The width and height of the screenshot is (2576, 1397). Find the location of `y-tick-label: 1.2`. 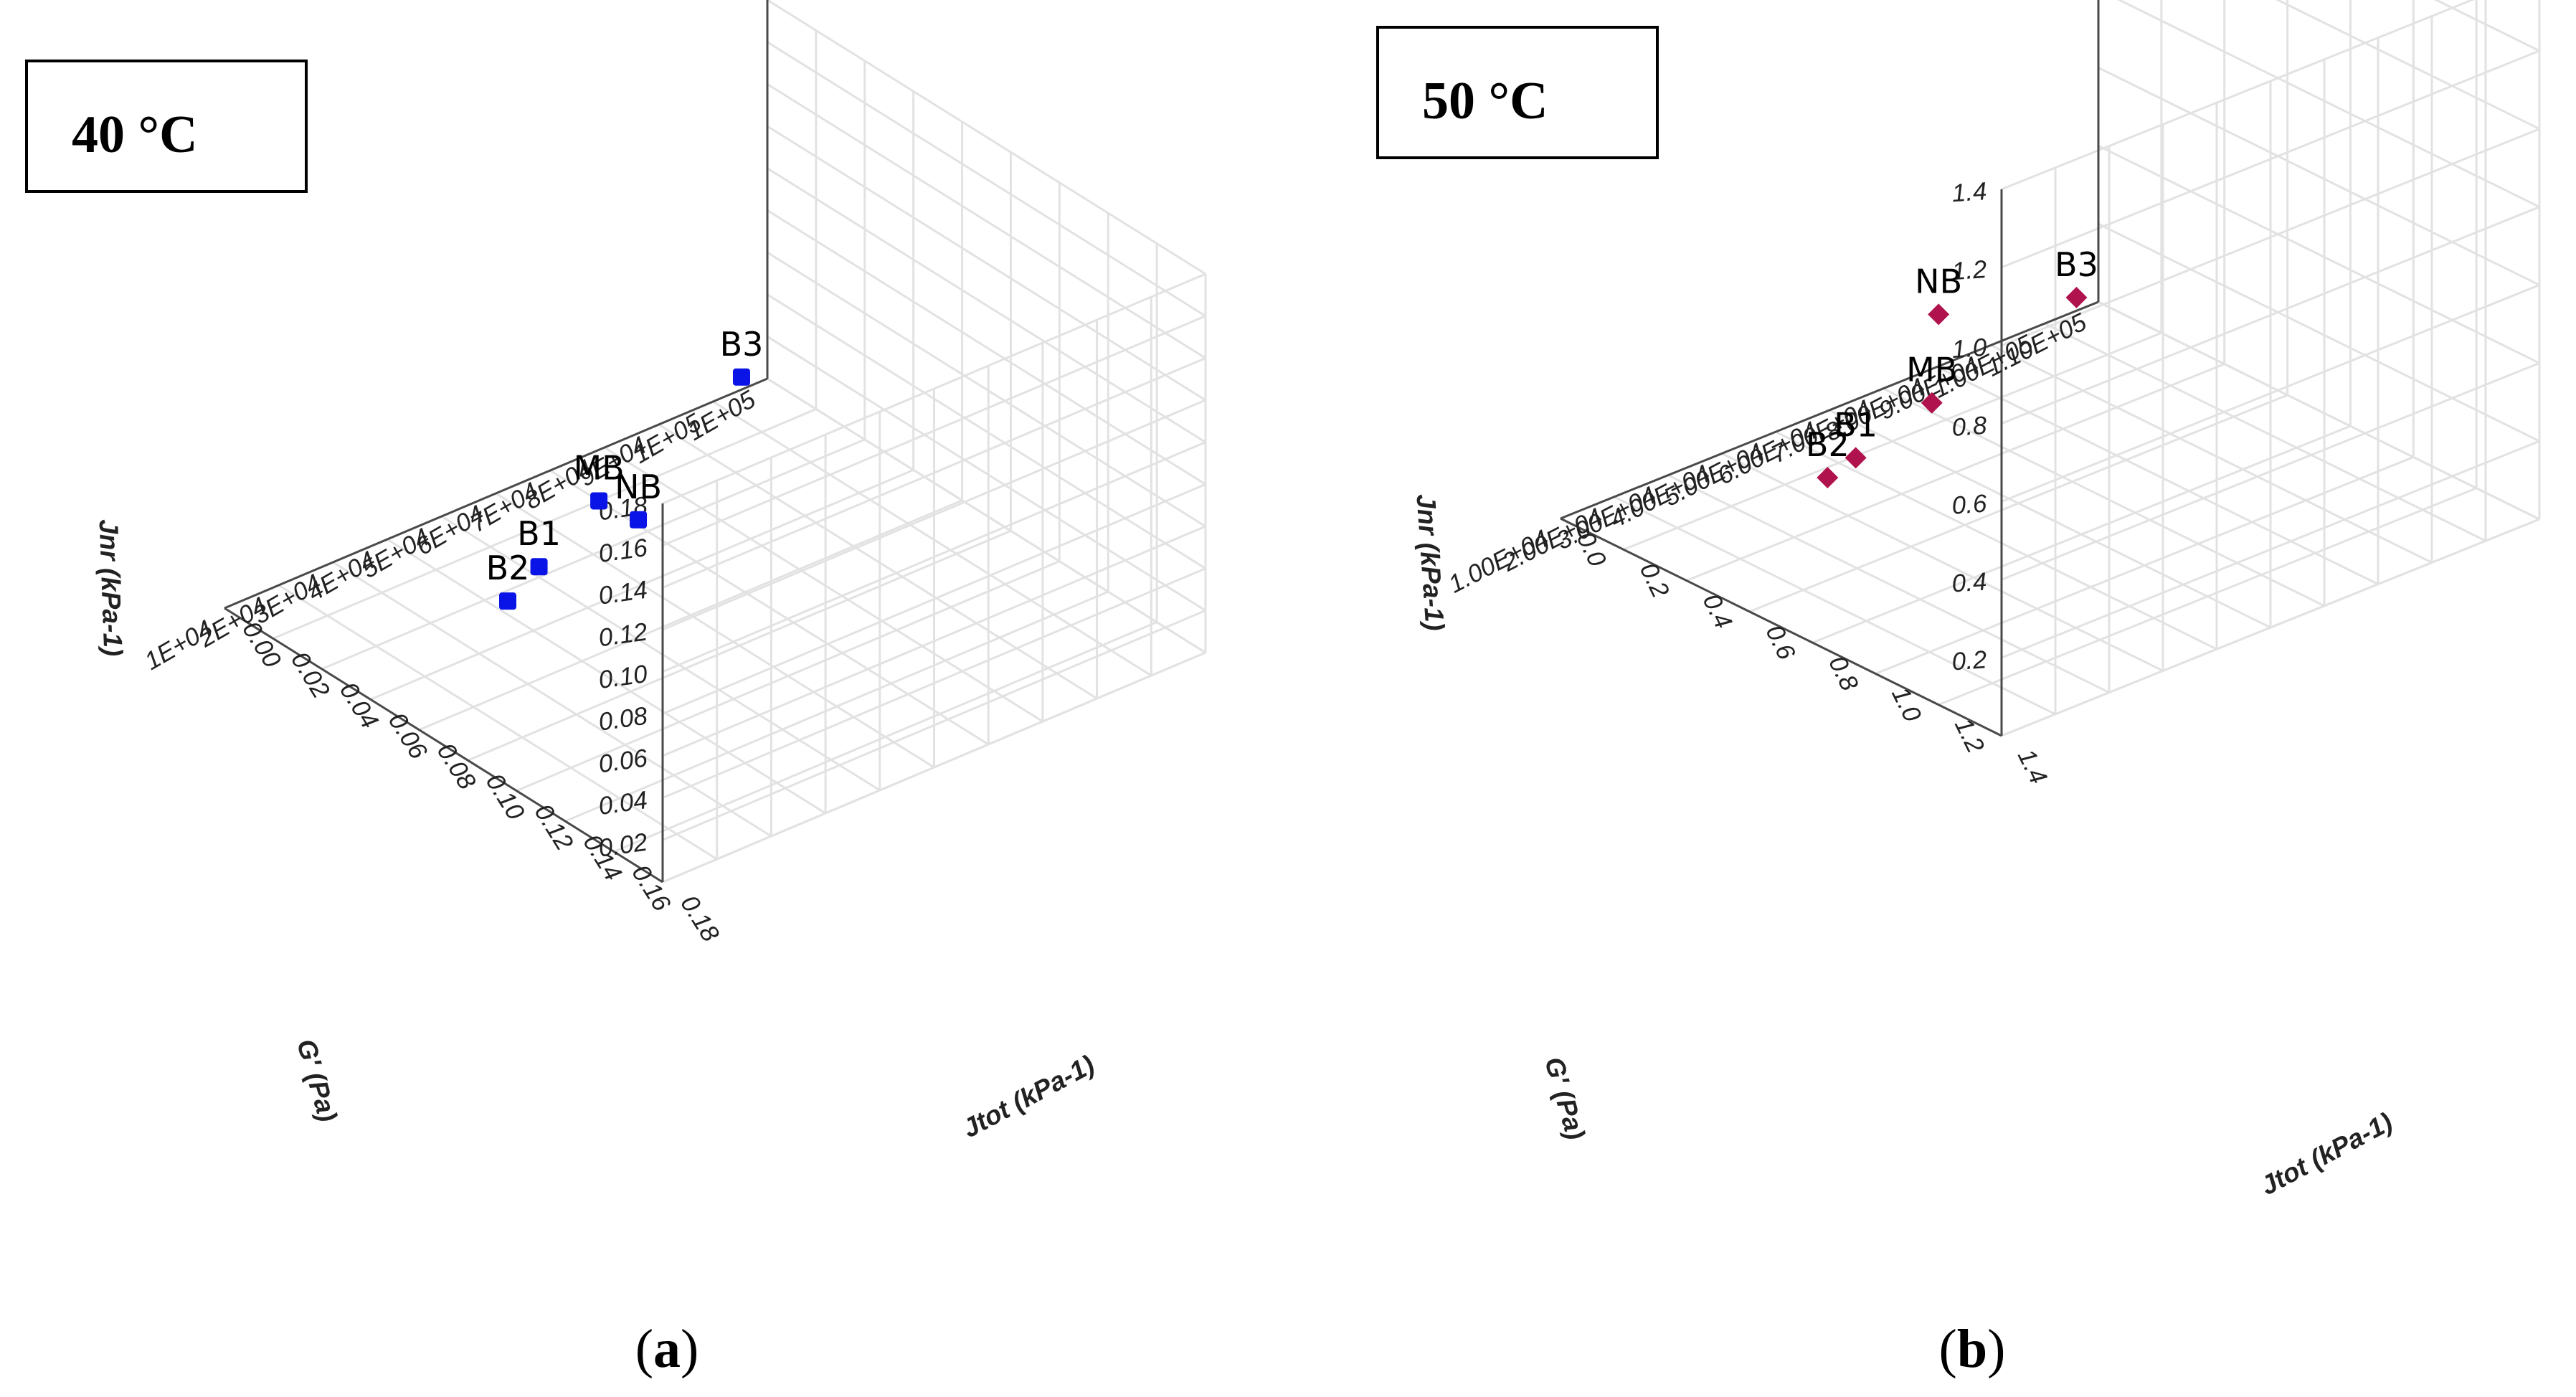

y-tick-label: 1.2 is located at coordinates (1969, 735).